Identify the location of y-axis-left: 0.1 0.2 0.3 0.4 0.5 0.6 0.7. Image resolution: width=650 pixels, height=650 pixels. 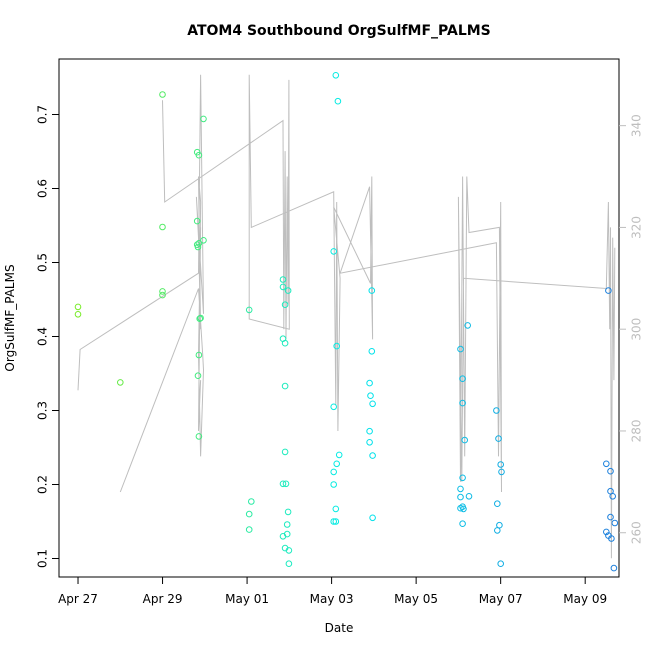
(47, 336).